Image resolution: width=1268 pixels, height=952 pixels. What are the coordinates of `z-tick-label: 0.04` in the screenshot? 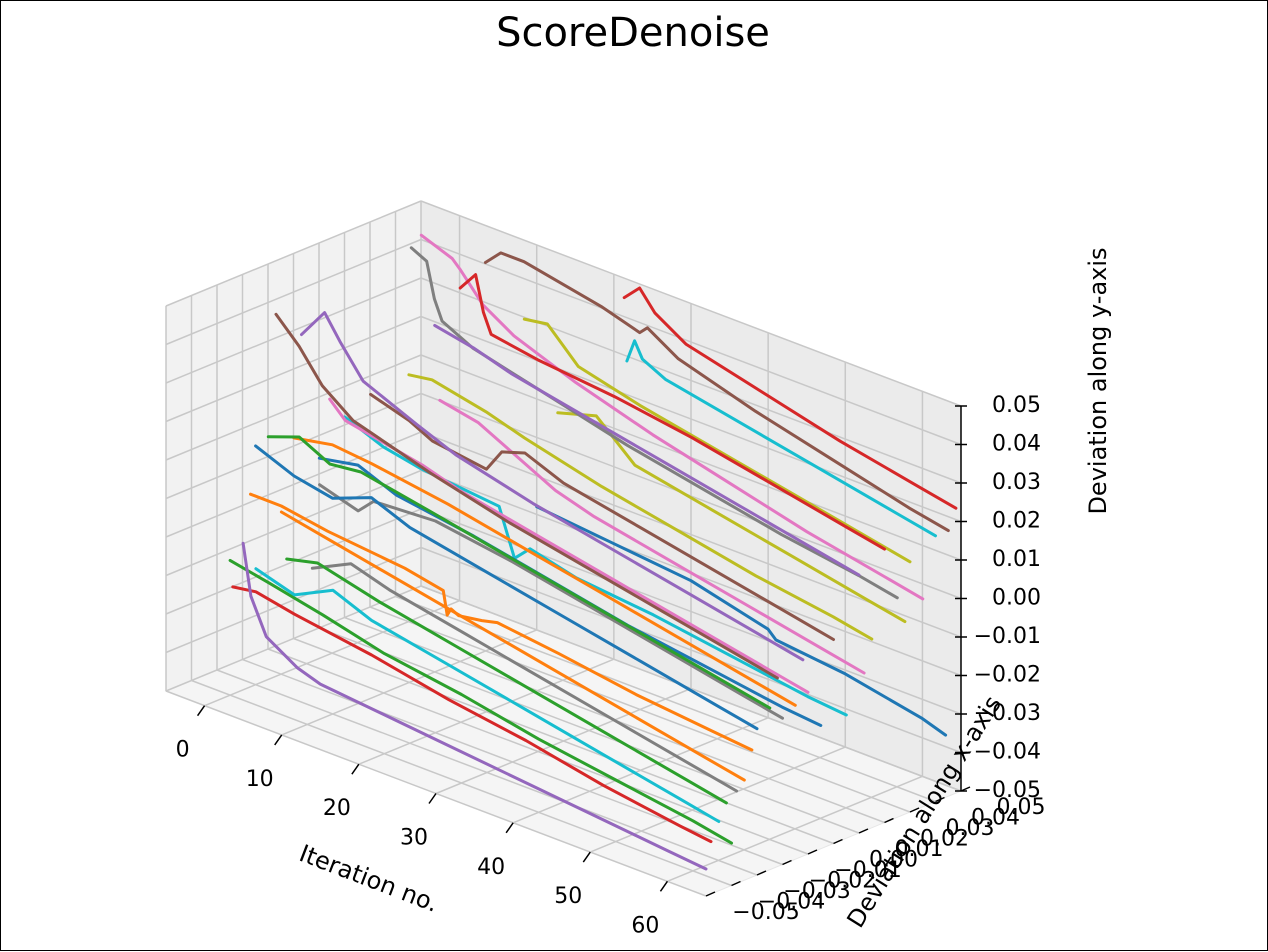 It's located at (1016, 444).